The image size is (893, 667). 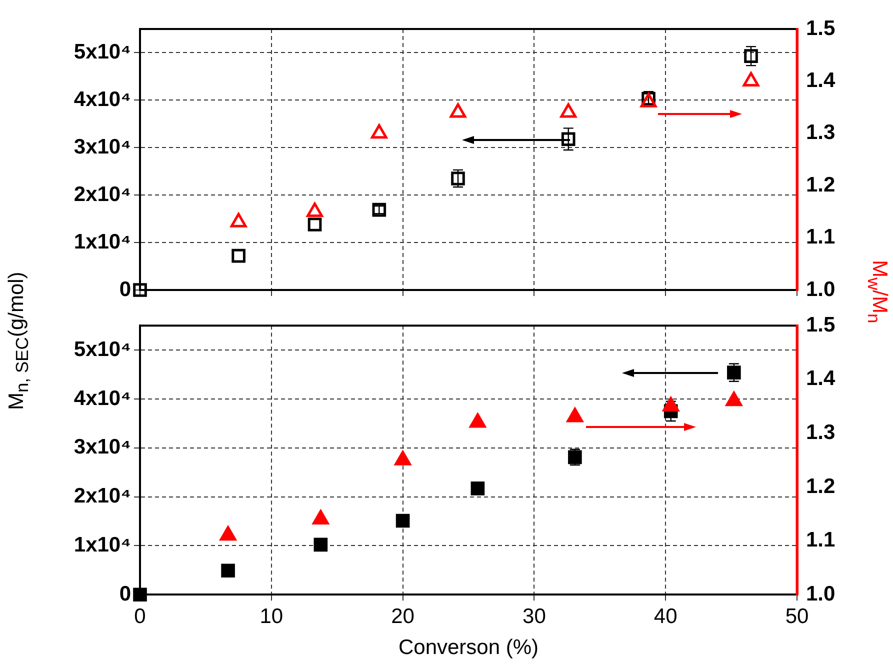 What do you see at coordinates (666, 616) in the screenshot?
I see `x-tick-label: 40` at bounding box center [666, 616].